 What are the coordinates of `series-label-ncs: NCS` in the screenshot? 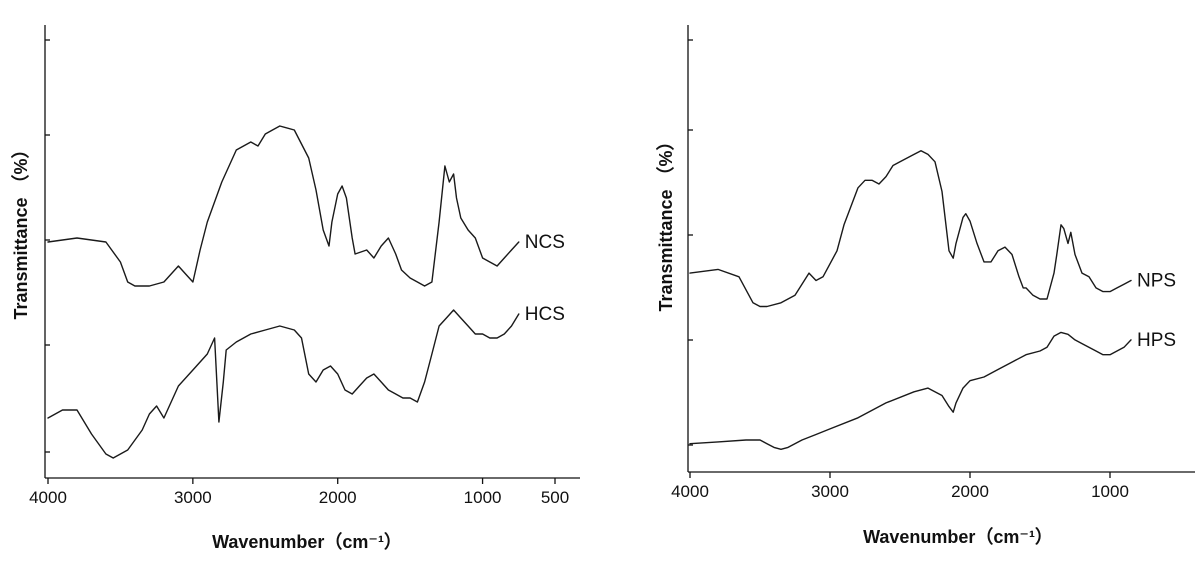 It's located at (545, 242).